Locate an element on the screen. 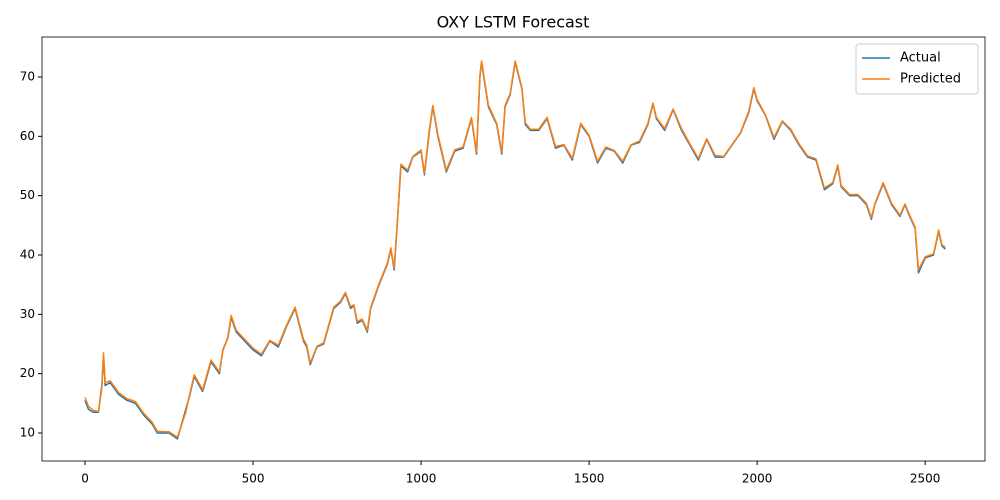 The width and height of the screenshot is (1000, 500). y-tick-label: 30 is located at coordinates (27, 314).